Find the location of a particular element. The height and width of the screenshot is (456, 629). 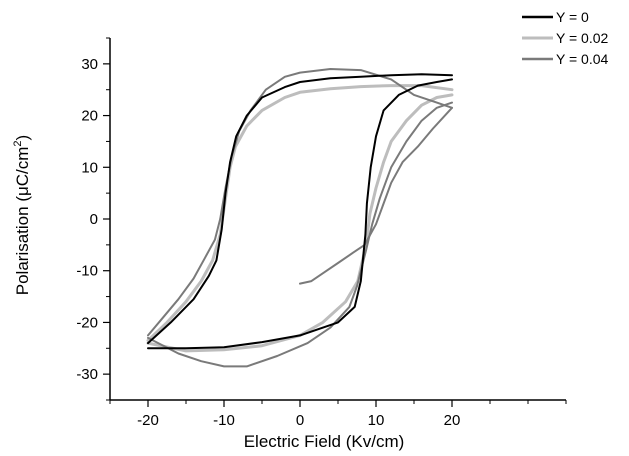

y-tick-label: -20 is located at coordinates (87, 322).